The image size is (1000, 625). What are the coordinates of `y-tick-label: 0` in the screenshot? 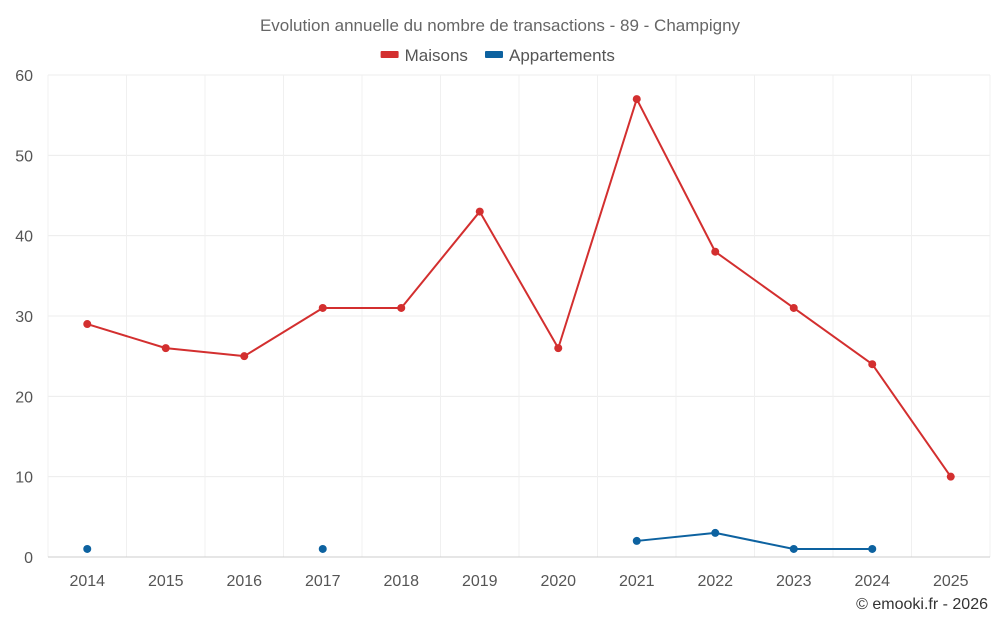 It's located at (28, 558).